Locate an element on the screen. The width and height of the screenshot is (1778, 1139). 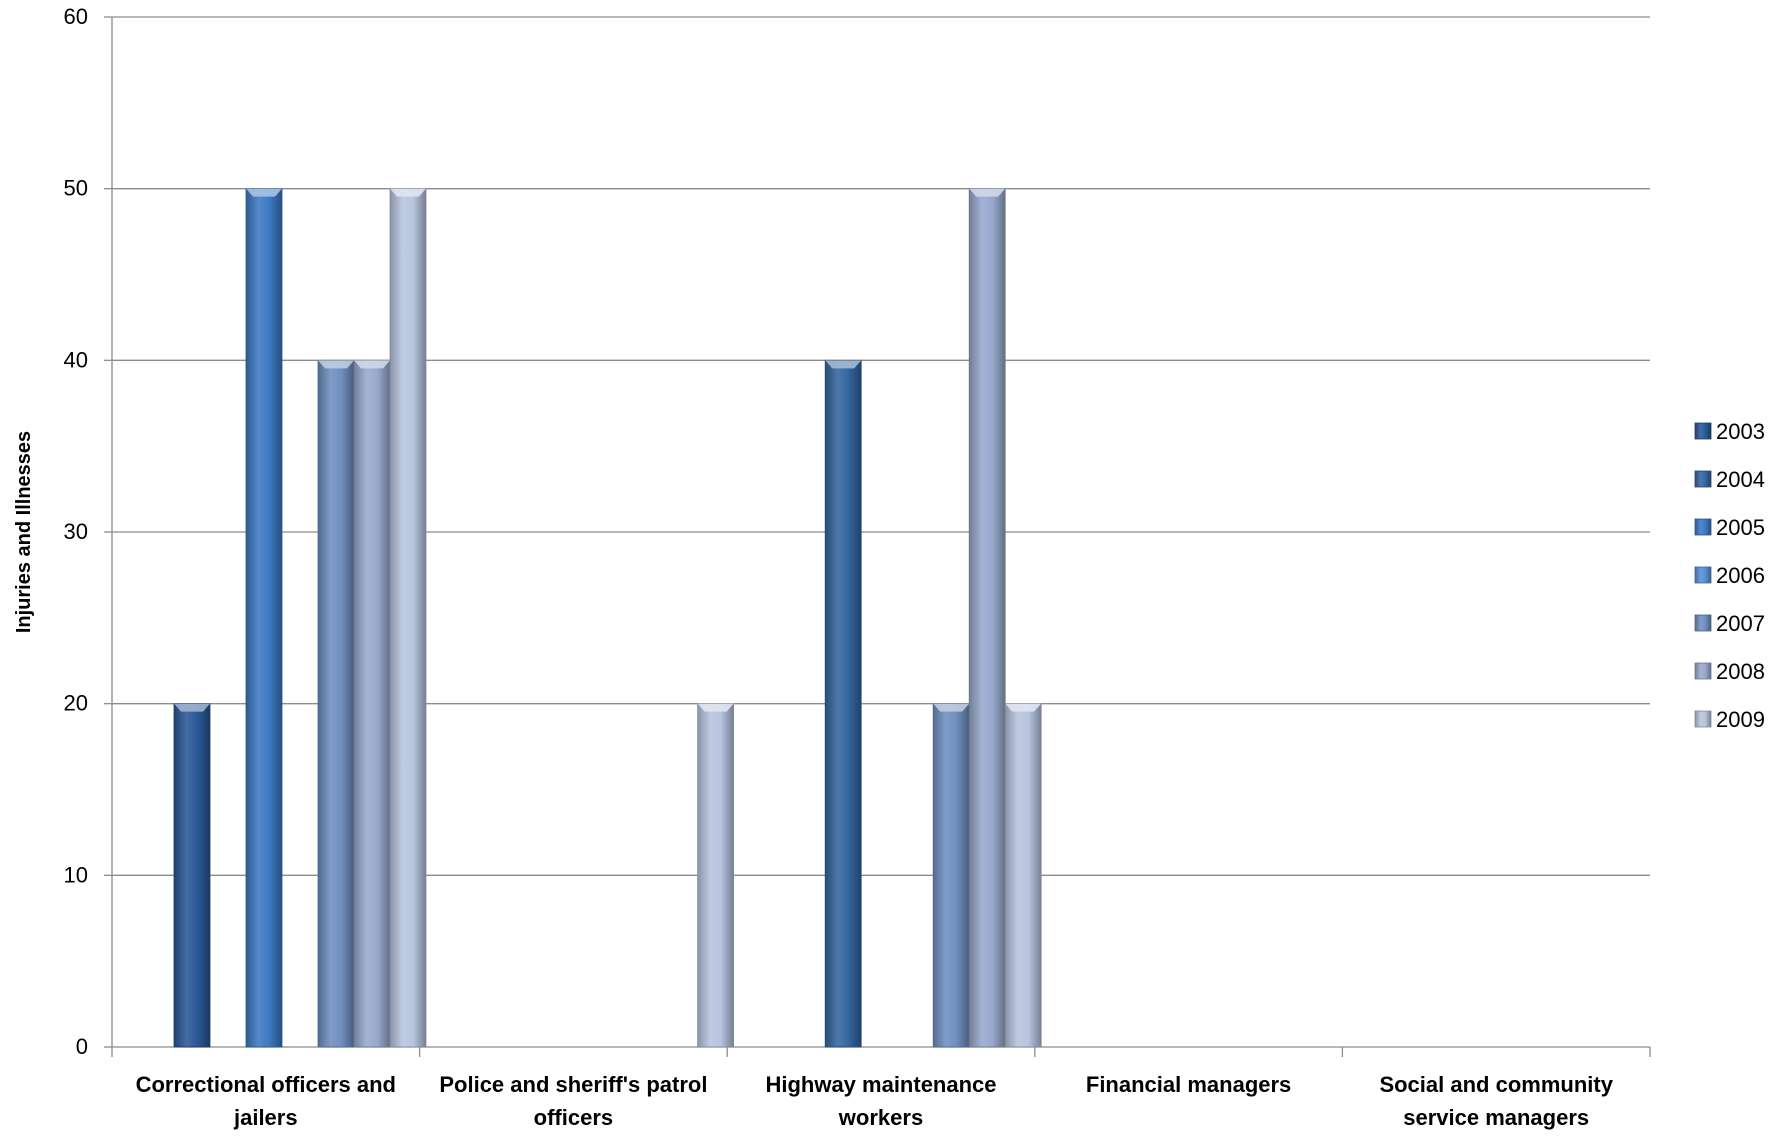
legend-label: 2008 is located at coordinates (1740, 671).